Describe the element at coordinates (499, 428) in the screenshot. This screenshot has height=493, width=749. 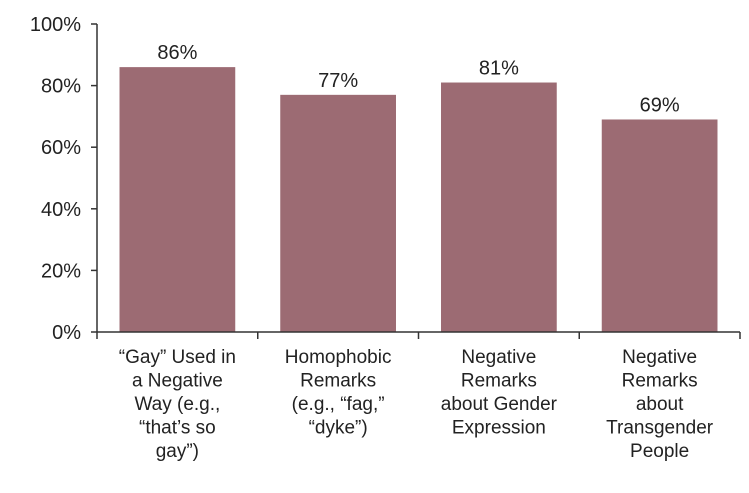
I see `category-label: Expression` at that location.